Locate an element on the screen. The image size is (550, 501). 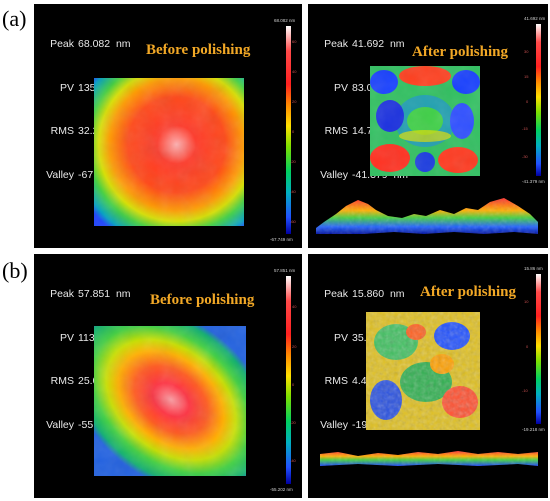
colorbar-min: -19.218 nm is located at coordinates (533, 429).